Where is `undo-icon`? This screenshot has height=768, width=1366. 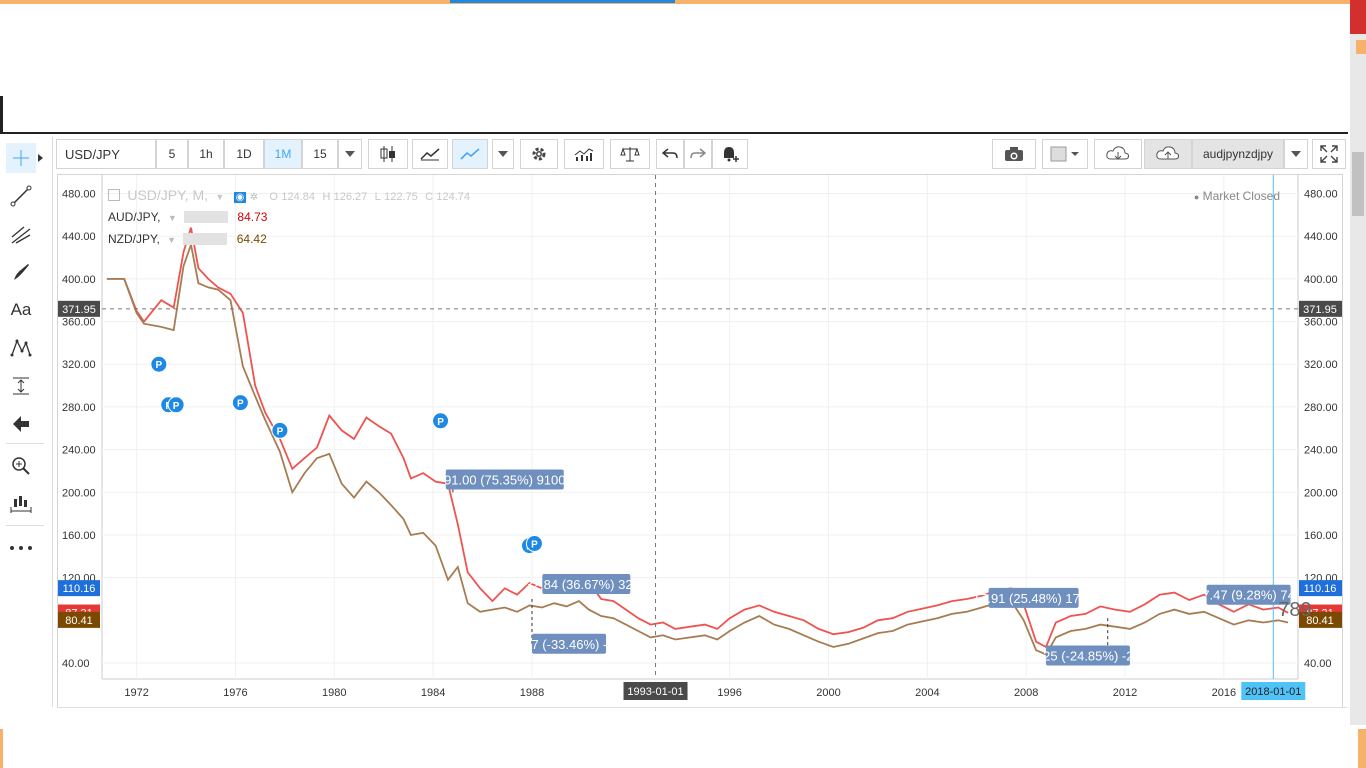 undo-icon is located at coordinates (670, 153).